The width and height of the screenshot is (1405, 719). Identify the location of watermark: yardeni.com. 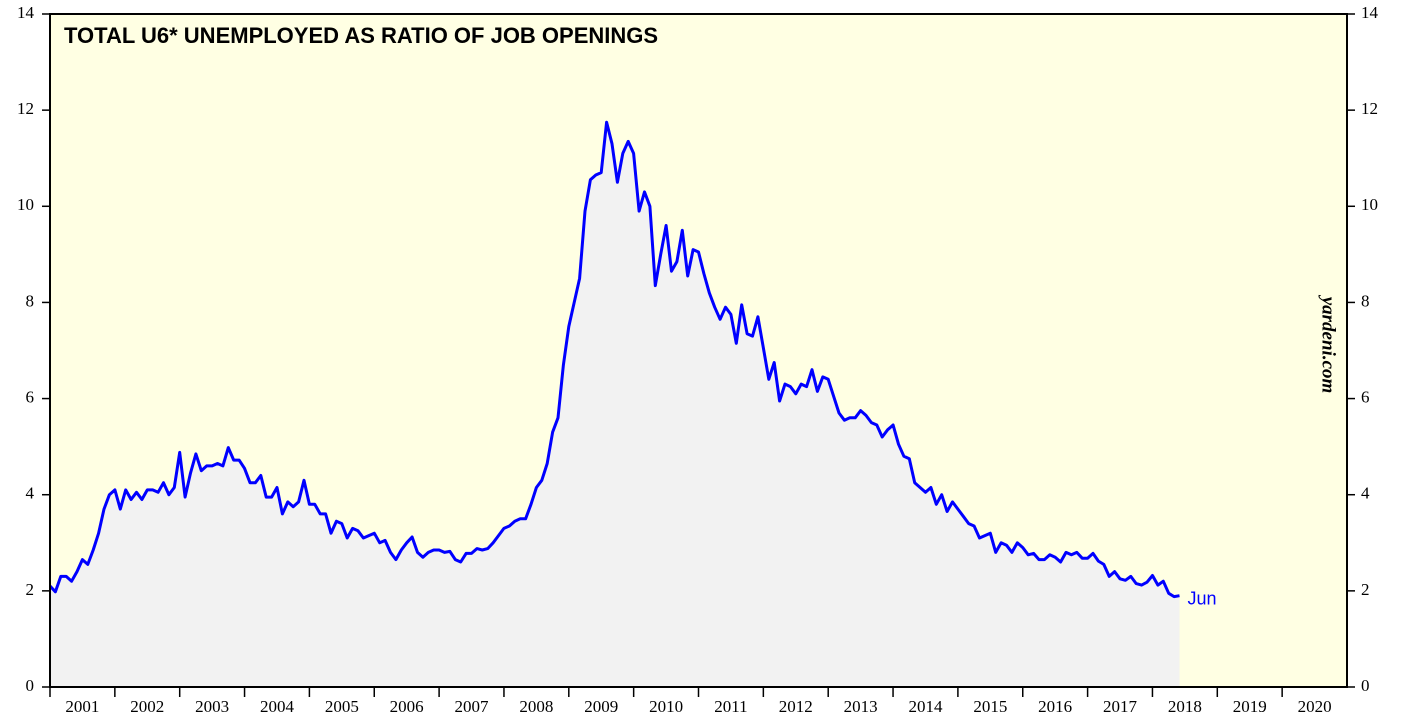
(1328, 344).